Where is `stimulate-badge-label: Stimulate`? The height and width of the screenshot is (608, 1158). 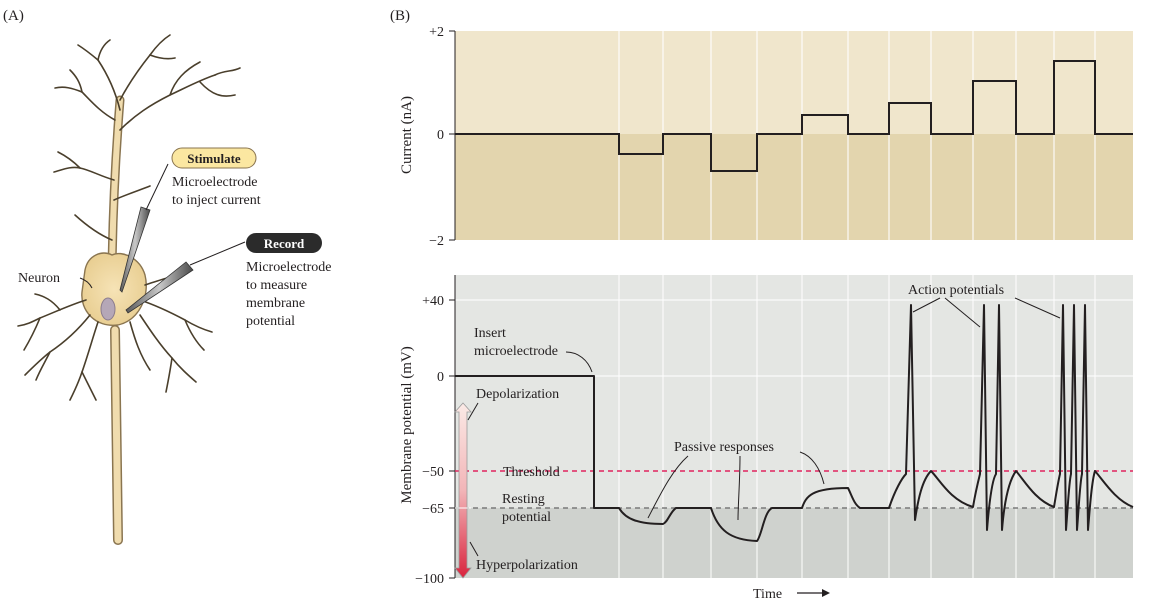 stimulate-badge-label: Stimulate is located at coordinates (214, 158).